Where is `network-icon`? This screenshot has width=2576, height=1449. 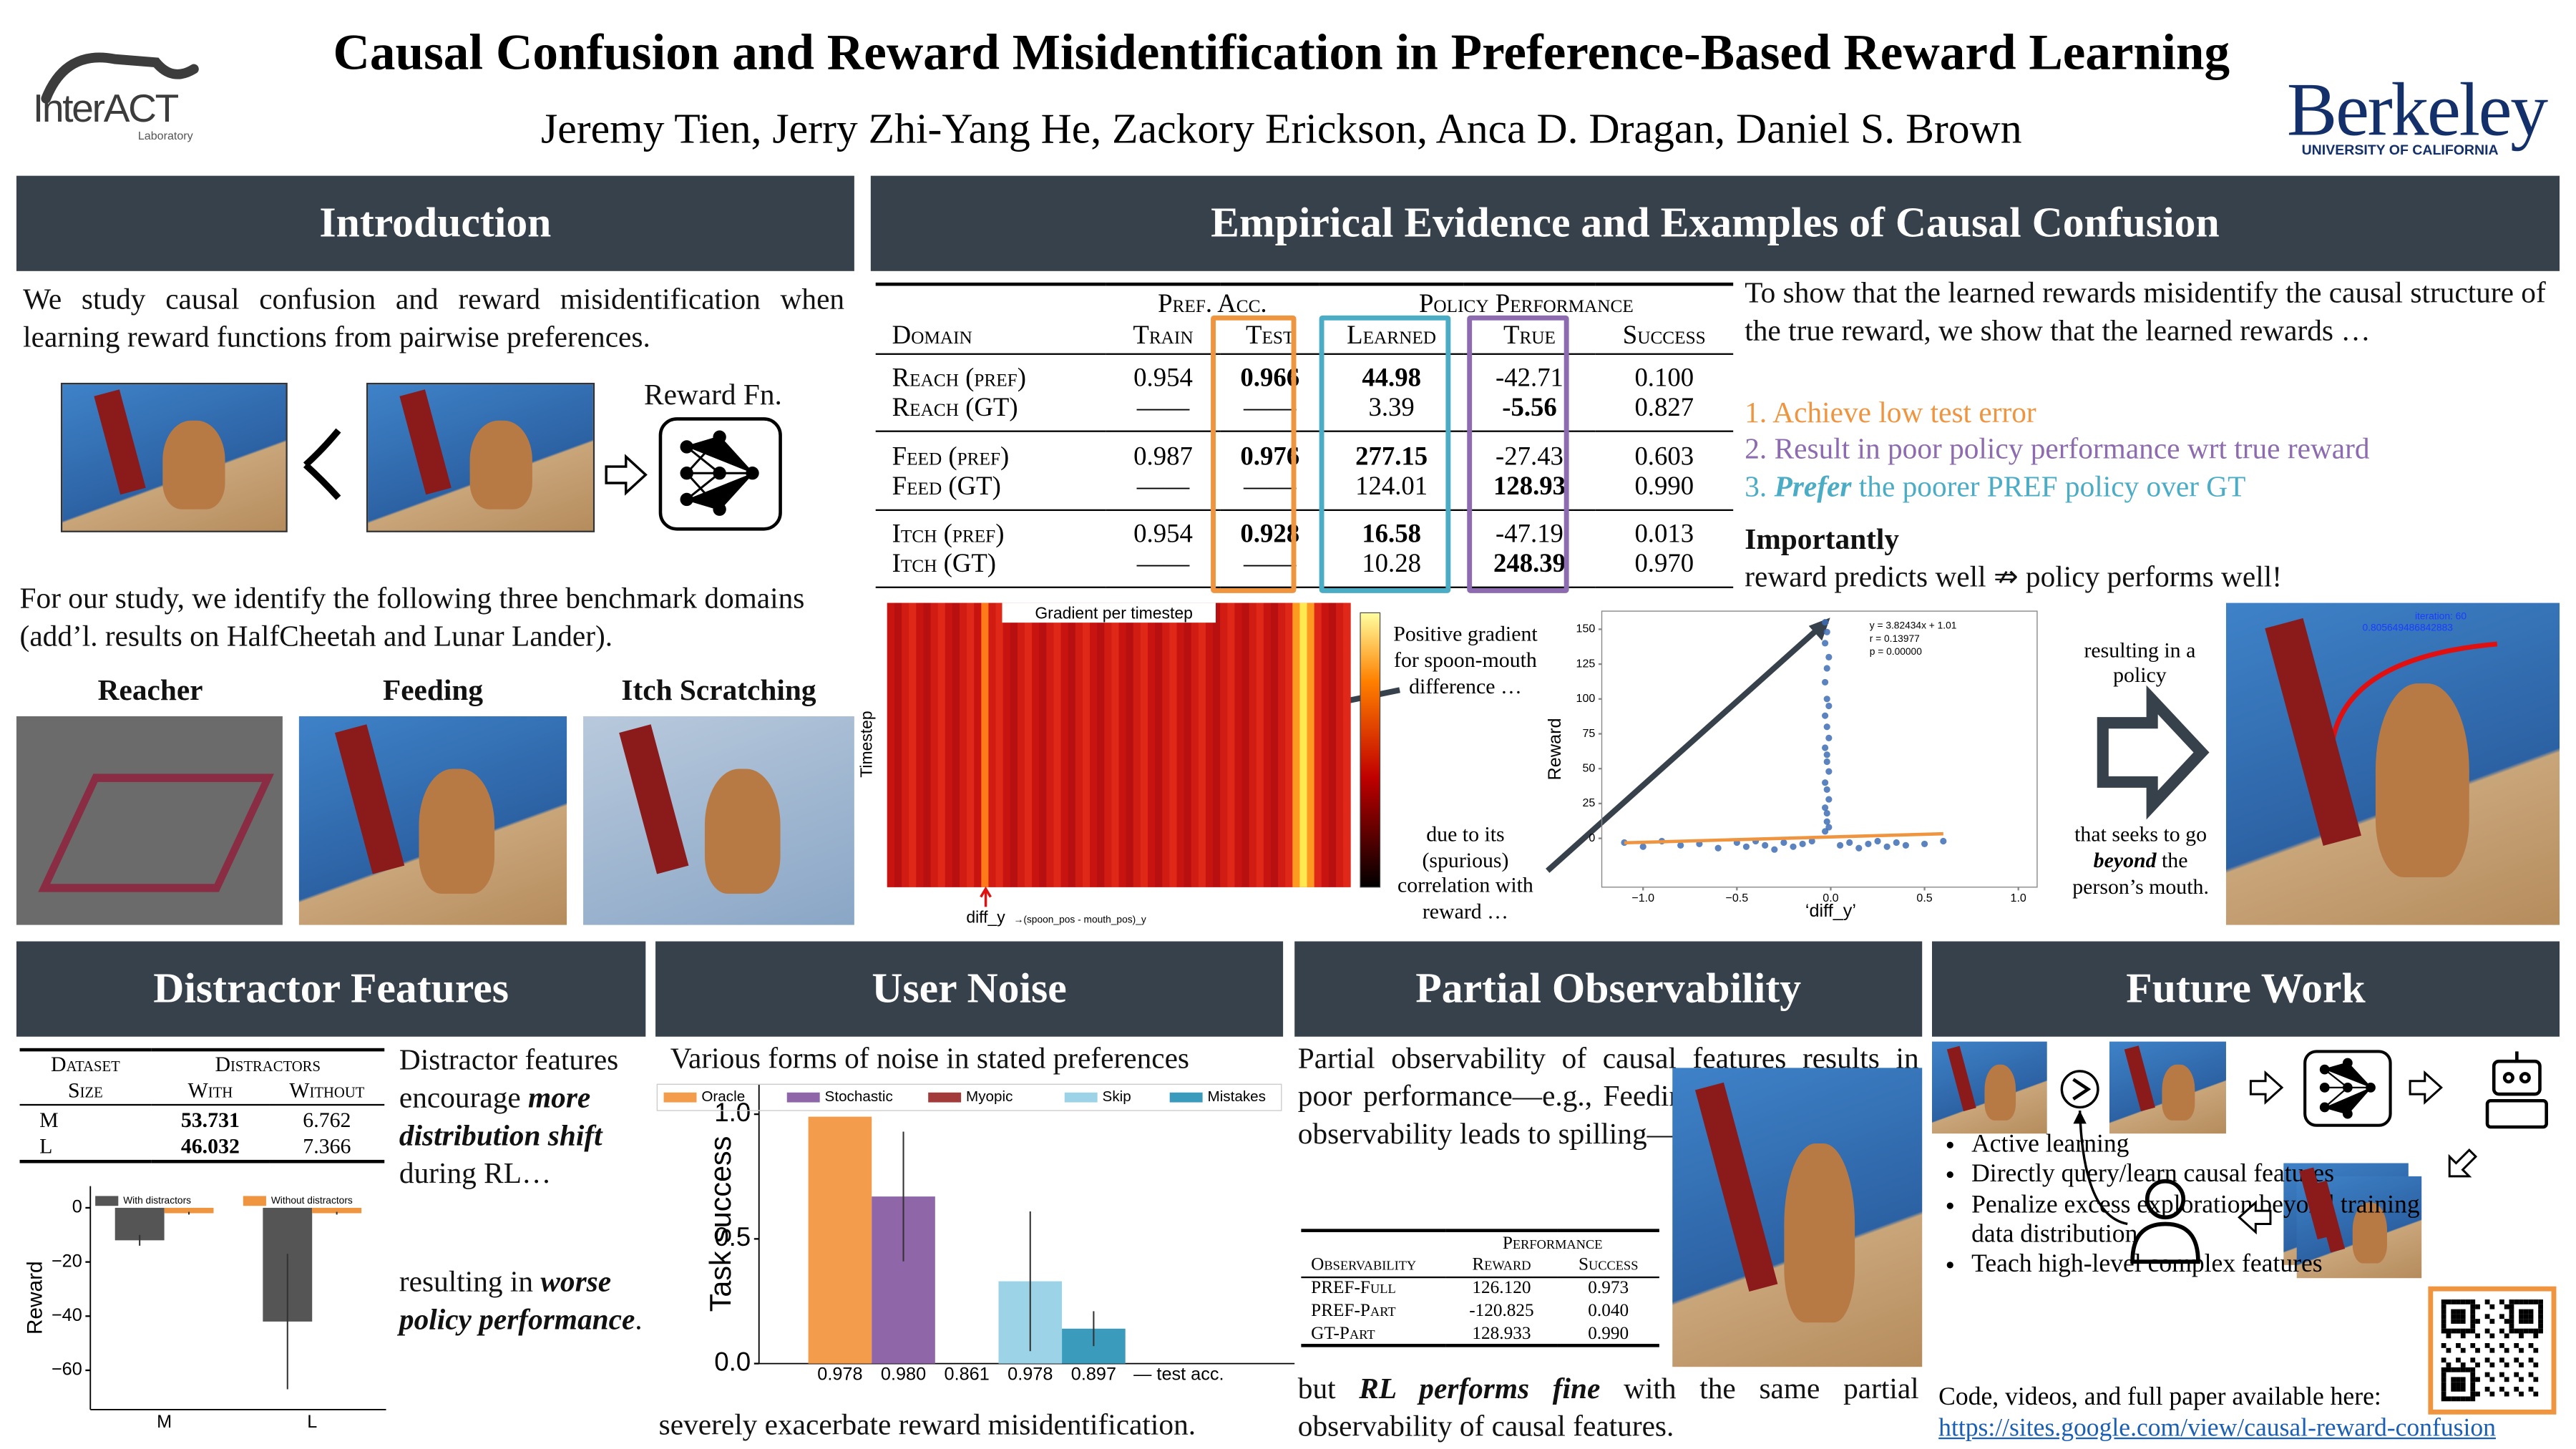
network-icon is located at coordinates (2347, 1088).